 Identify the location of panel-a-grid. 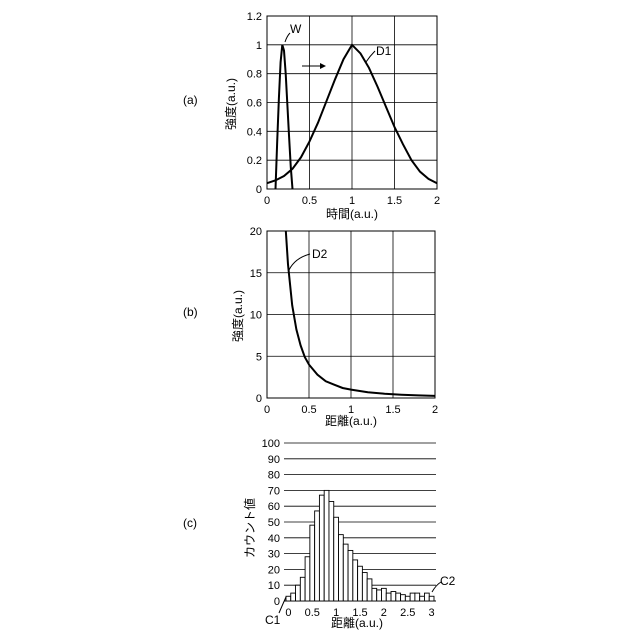
(352, 102).